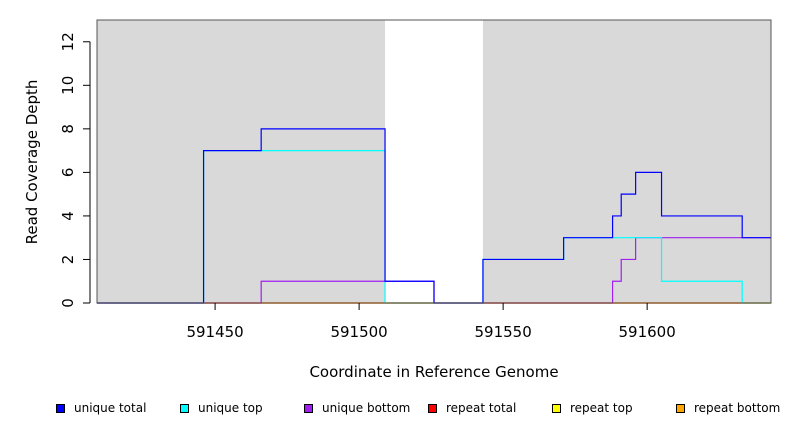 The height and width of the screenshot is (432, 792). Describe the element at coordinates (737, 408) in the screenshot. I see `legend-label: repeat bottom` at that location.